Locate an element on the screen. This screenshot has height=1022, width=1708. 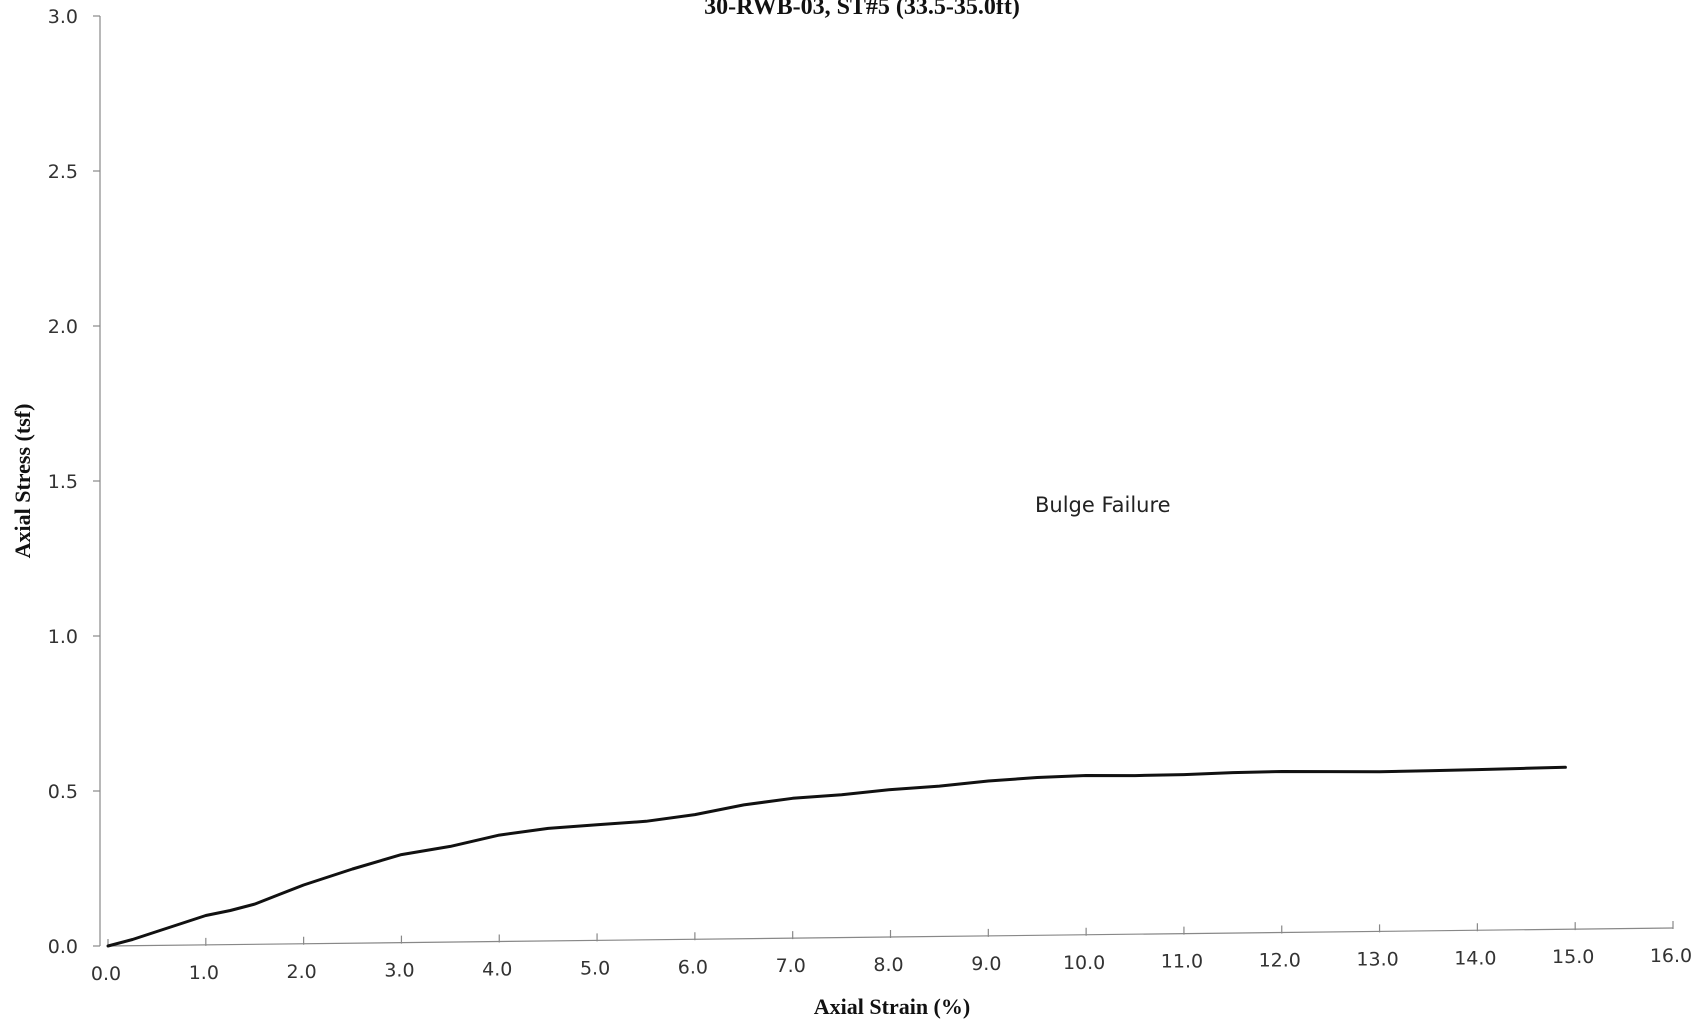
y-tick-label: 2.0 is located at coordinates (63, 327).